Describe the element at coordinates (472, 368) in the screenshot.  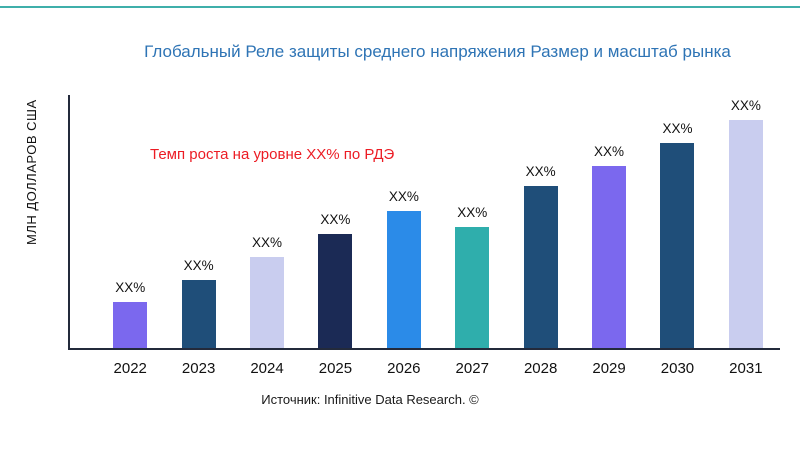
I see `x-tick-label: 2027` at that location.